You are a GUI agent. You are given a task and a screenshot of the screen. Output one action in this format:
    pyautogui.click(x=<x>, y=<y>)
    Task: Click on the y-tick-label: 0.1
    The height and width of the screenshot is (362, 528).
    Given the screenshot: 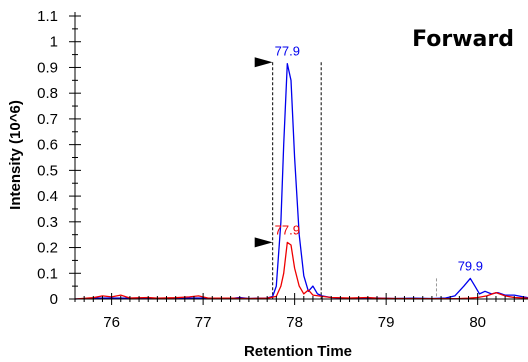 What is the action you would take?
    pyautogui.click(x=47, y=273)
    